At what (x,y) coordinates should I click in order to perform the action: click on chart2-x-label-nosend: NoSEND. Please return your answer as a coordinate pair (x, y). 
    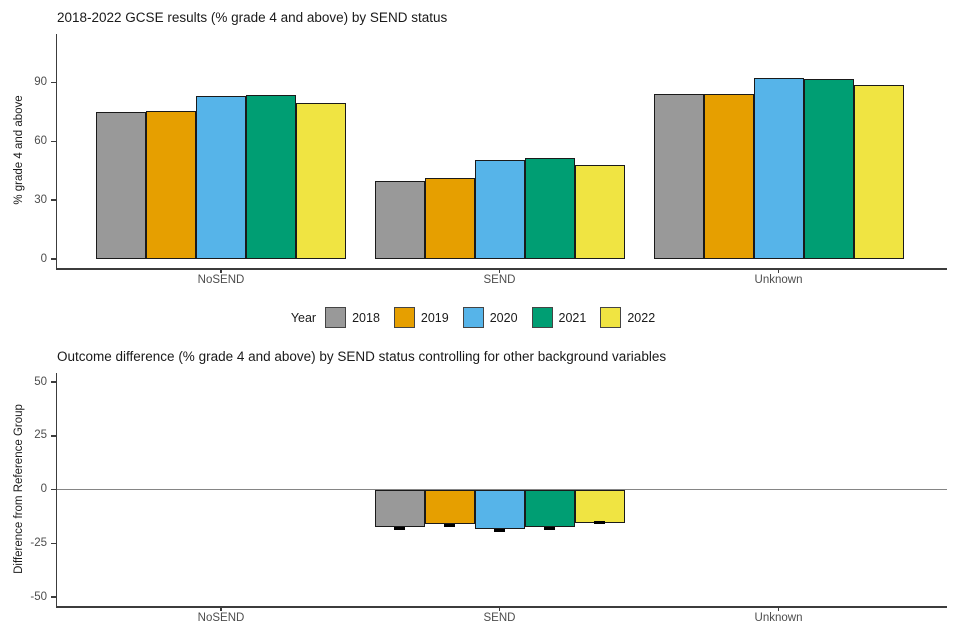
    Looking at the image, I should click on (221, 618).